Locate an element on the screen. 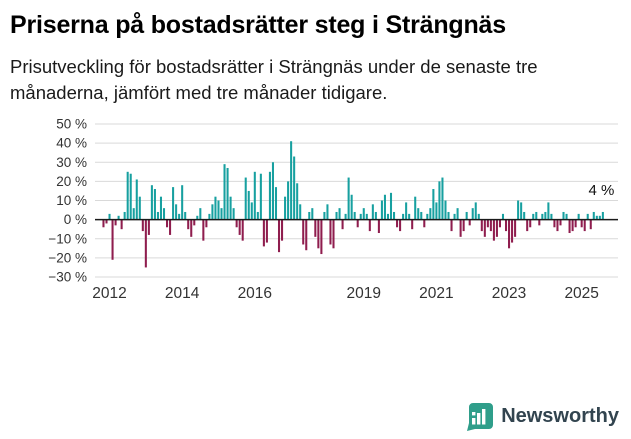 The height and width of the screenshot is (439, 631). x-tick-label: 2025 is located at coordinates (581, 293).